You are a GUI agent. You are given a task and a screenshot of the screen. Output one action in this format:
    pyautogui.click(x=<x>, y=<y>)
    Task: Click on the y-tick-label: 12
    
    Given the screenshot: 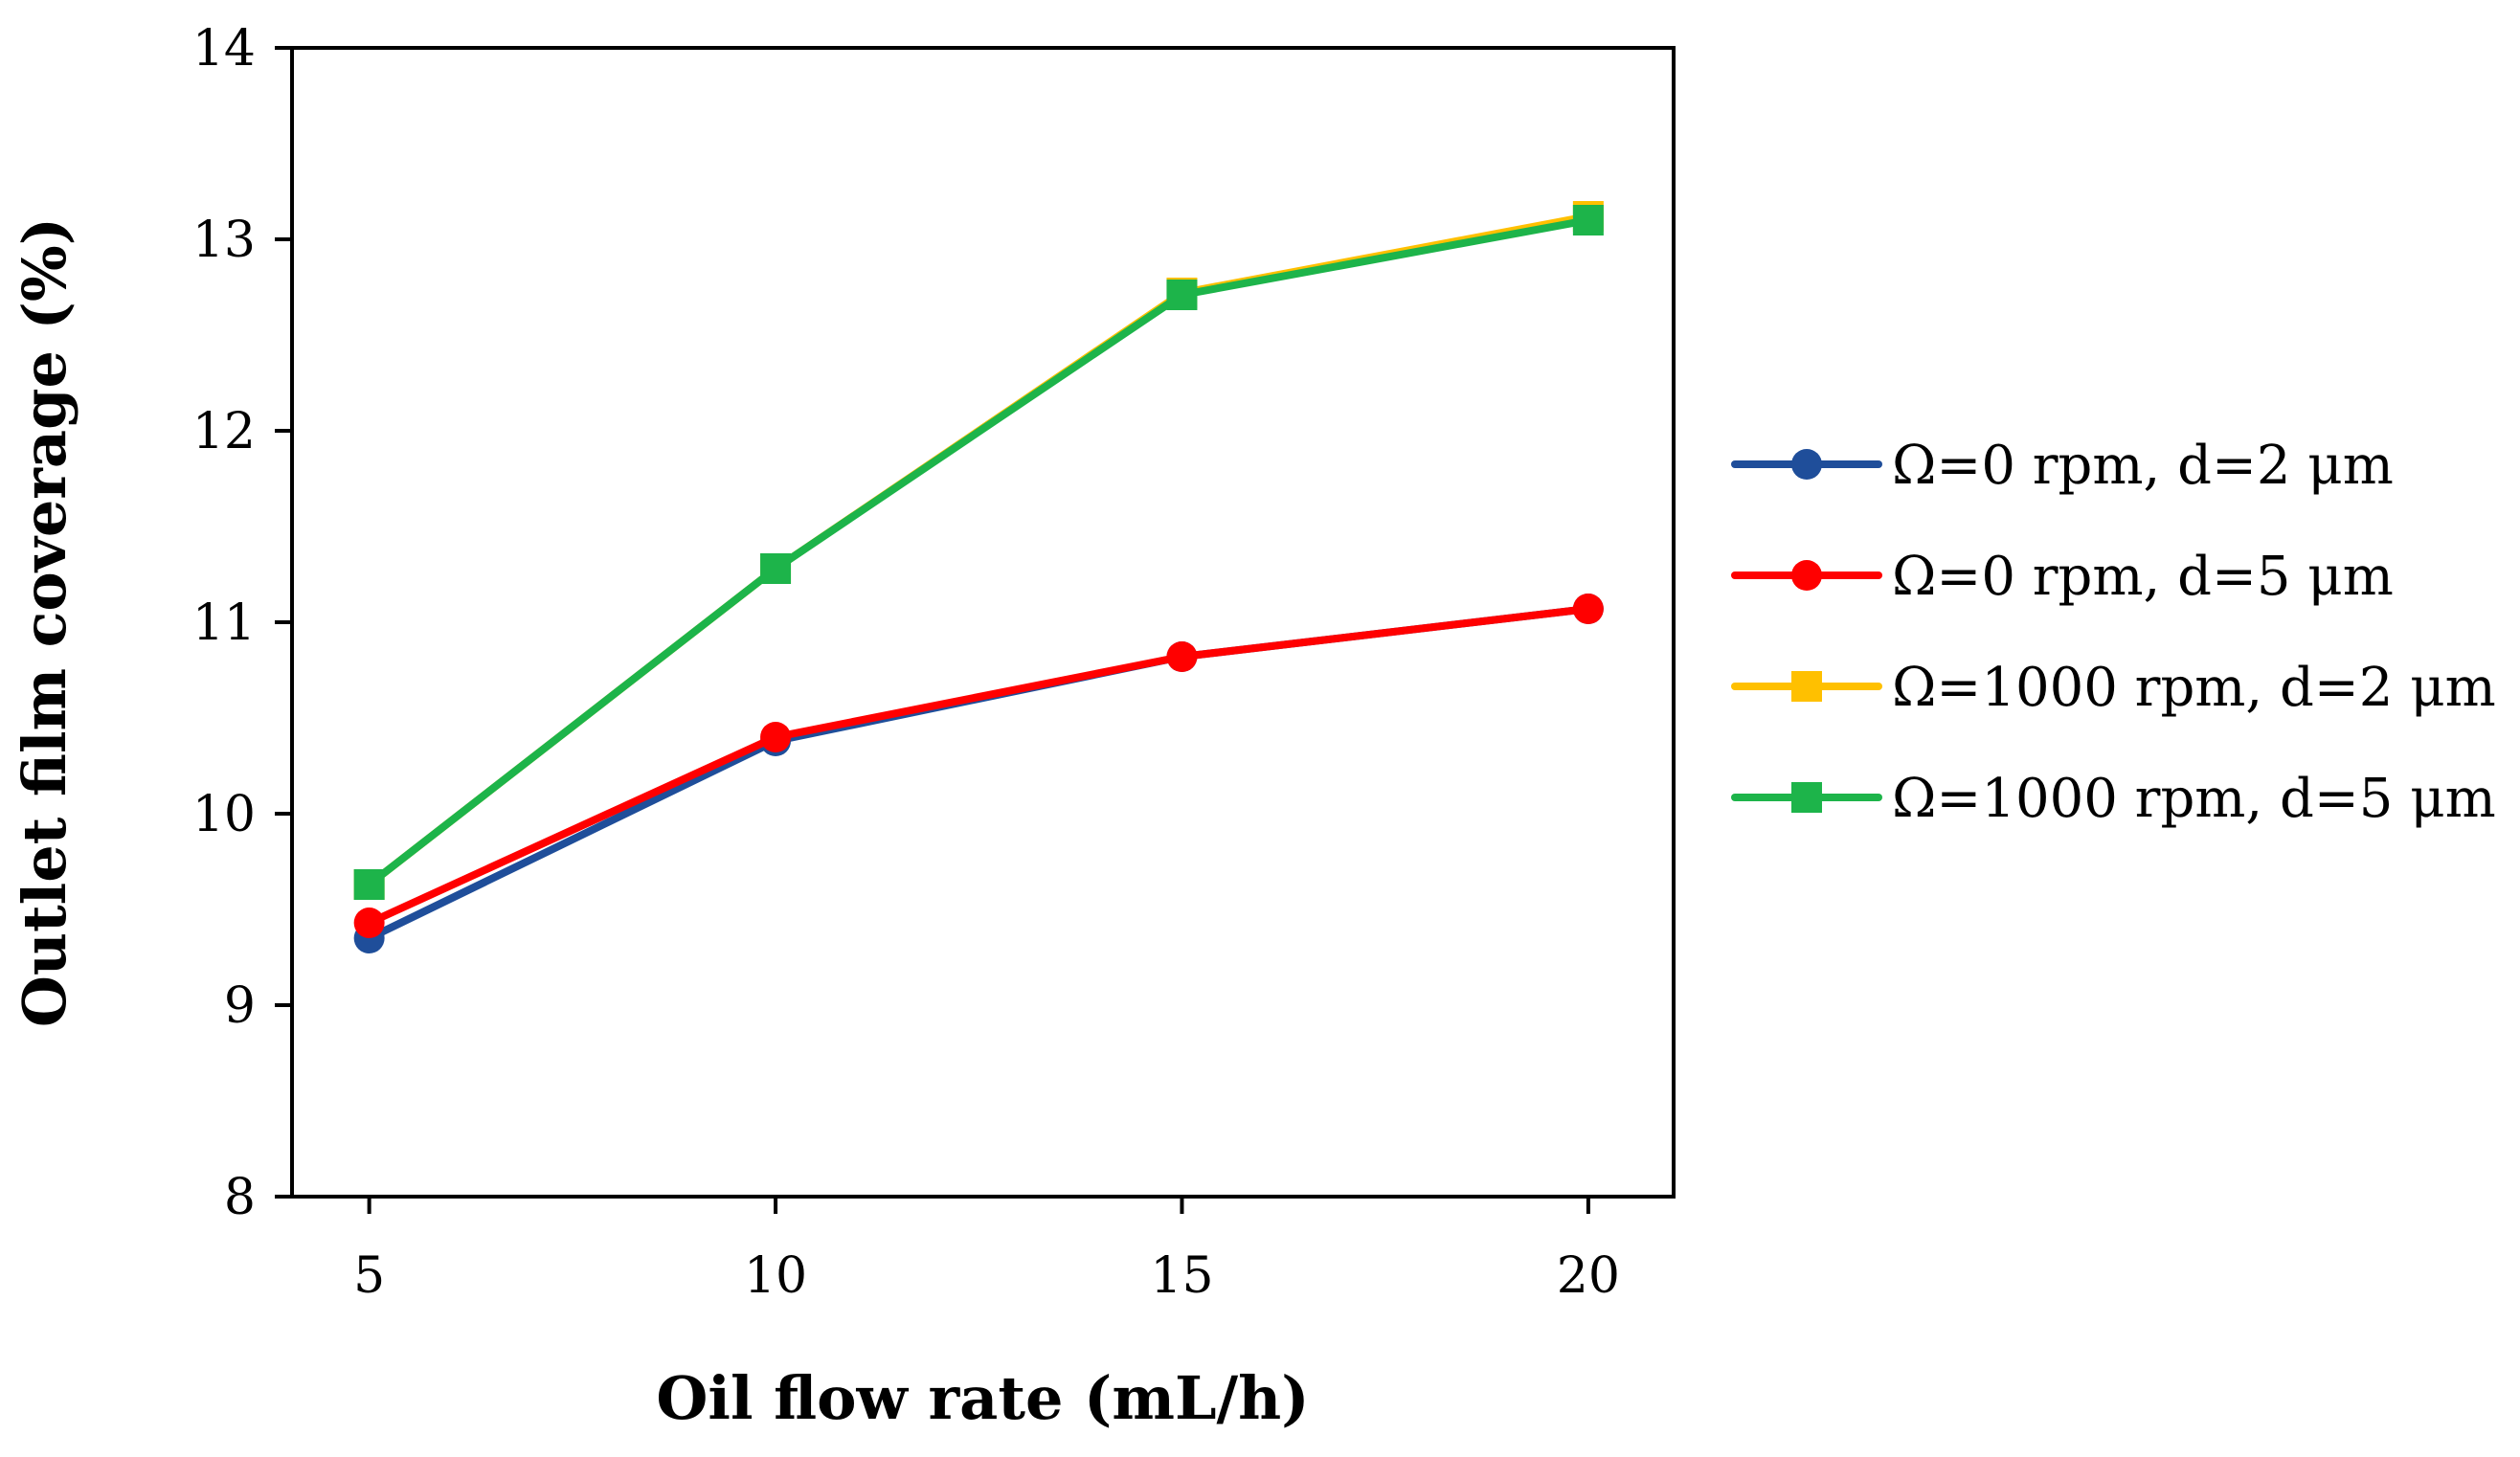 What is the action you would take?
    pyautogui.click(x=224, y=431)
    